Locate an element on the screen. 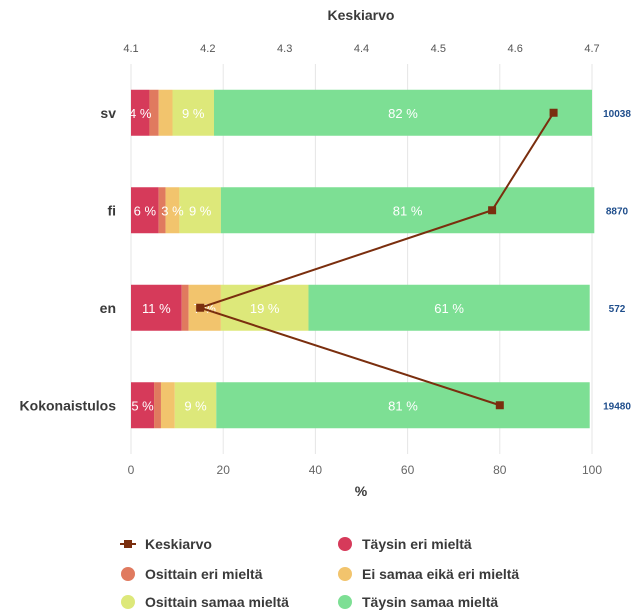 The image size is (632, 615). legend-label: Täysin eri mieltä is located at coordinates (417, 544).